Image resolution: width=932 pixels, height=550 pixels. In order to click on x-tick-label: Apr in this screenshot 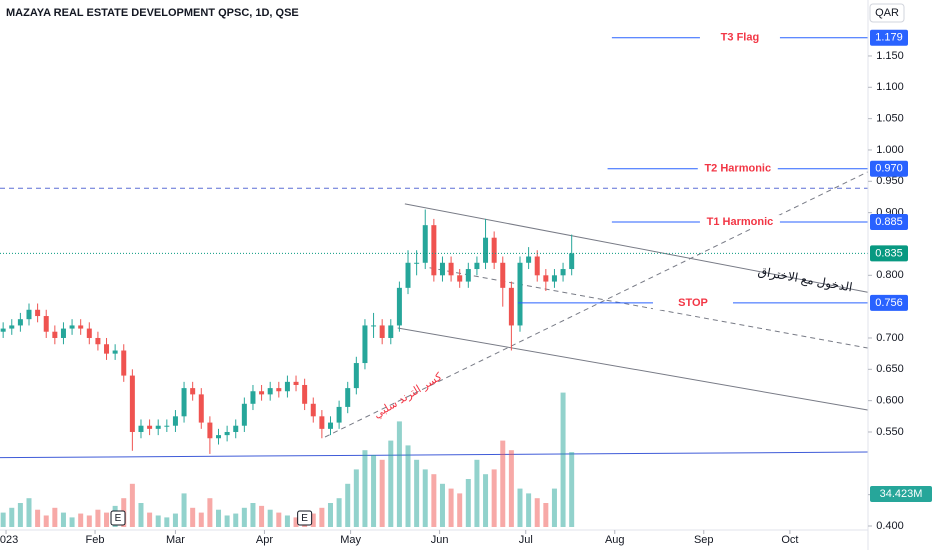, I will do `click(264, 540)`.